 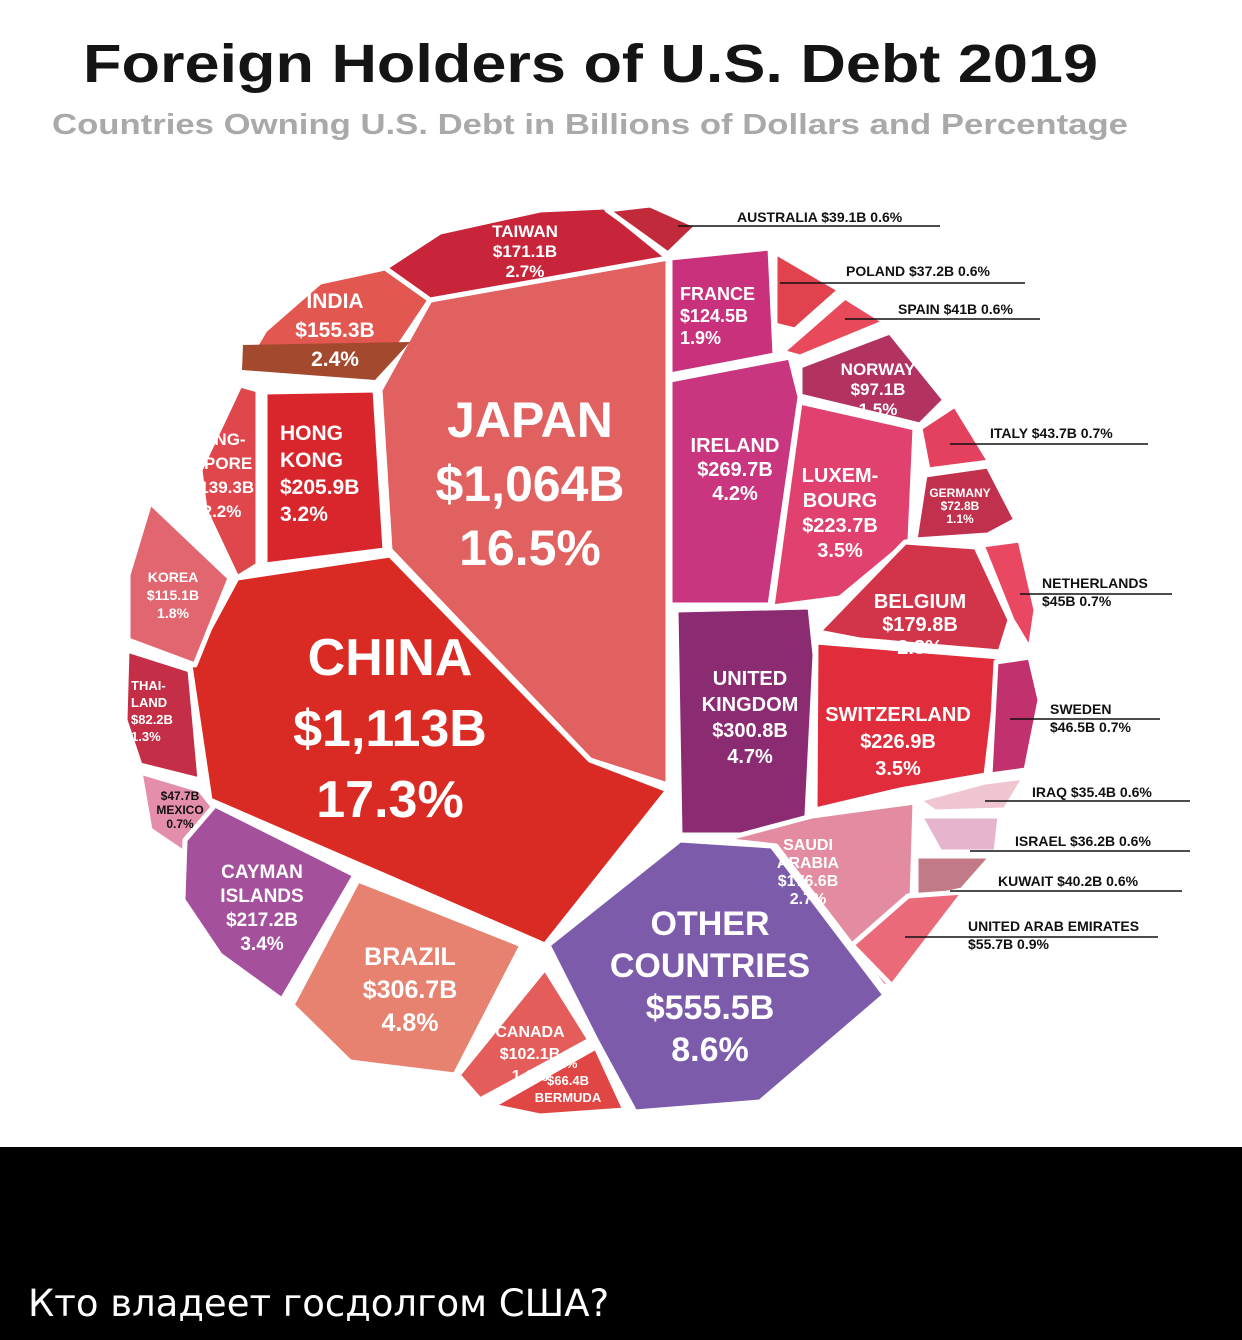 What do you see at coordinates (878, 369) in the screenshot?
I see `label-norway: NORWAY` at bounding box center [878, 369].